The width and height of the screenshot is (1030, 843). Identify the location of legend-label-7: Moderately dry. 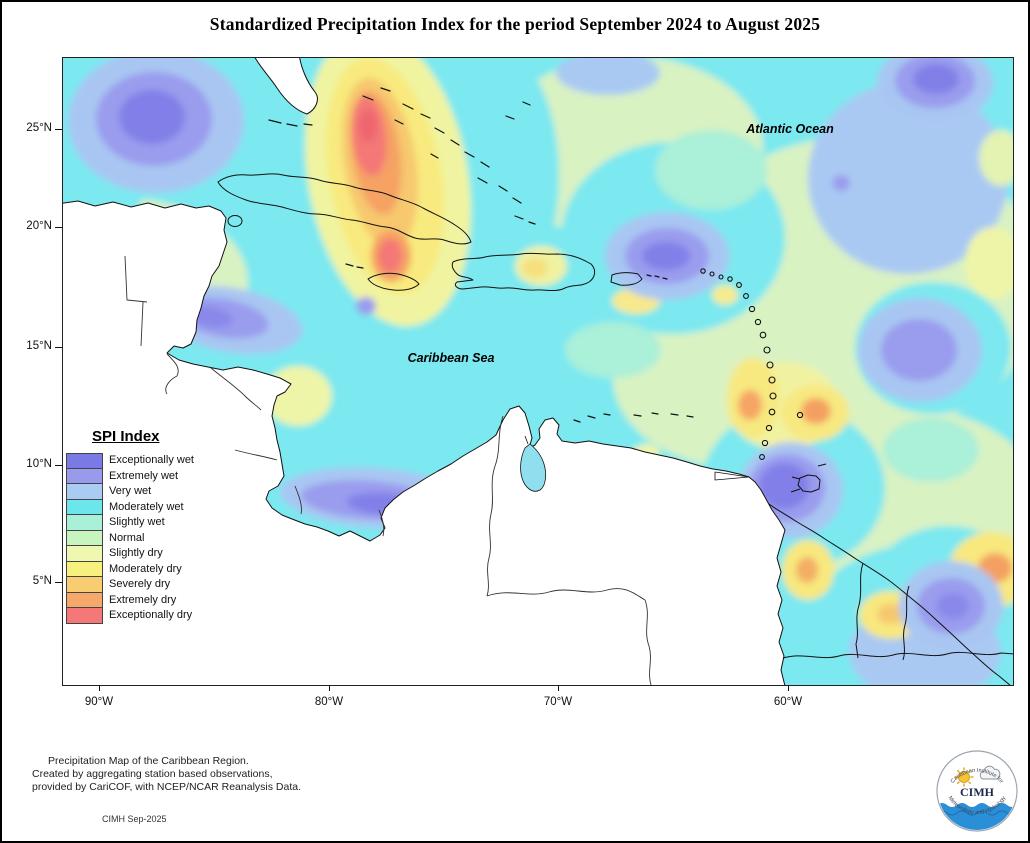
(145, 568).